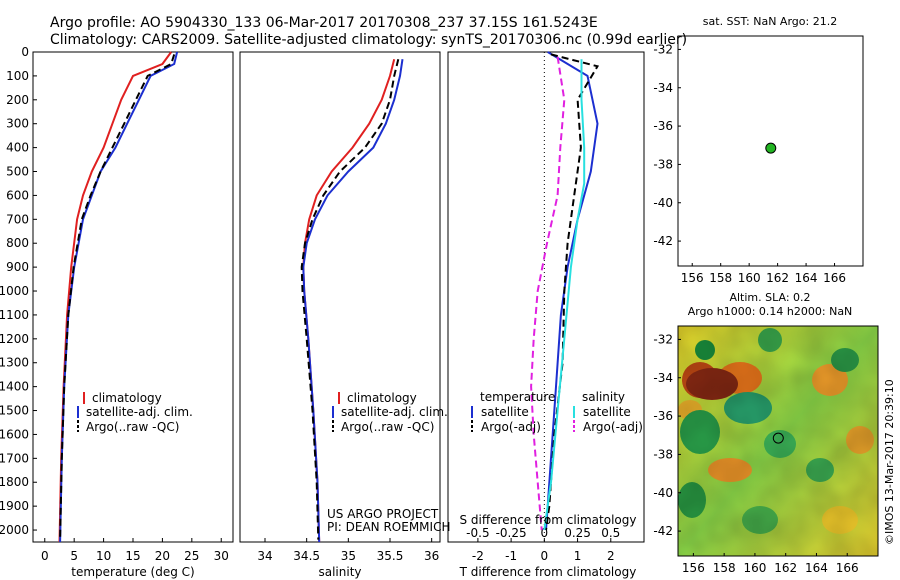  What do you see at coordinates (610, 533) in the screenshot?
I see `s-tick-label: 0.5` at bounding box center [610, 533].